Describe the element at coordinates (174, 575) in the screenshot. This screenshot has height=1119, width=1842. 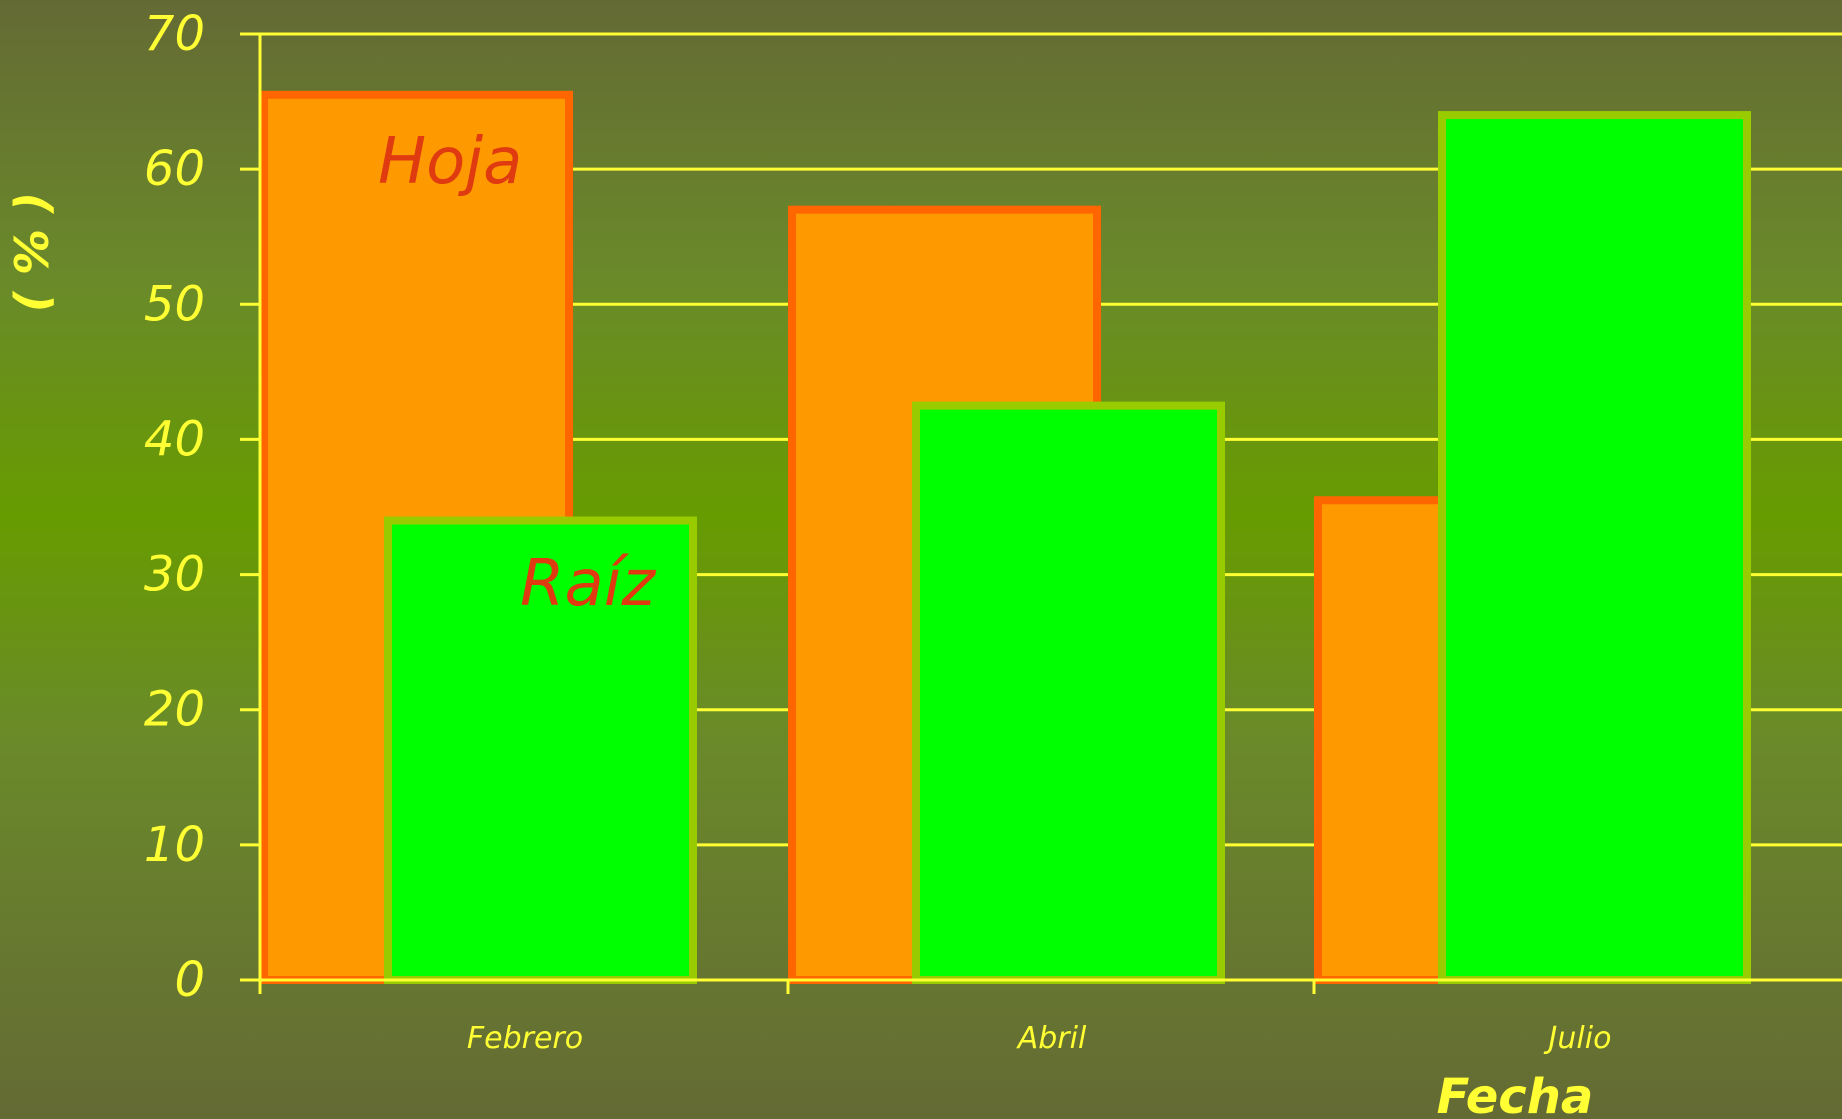
I see `y-tick-label: 30` at that location.